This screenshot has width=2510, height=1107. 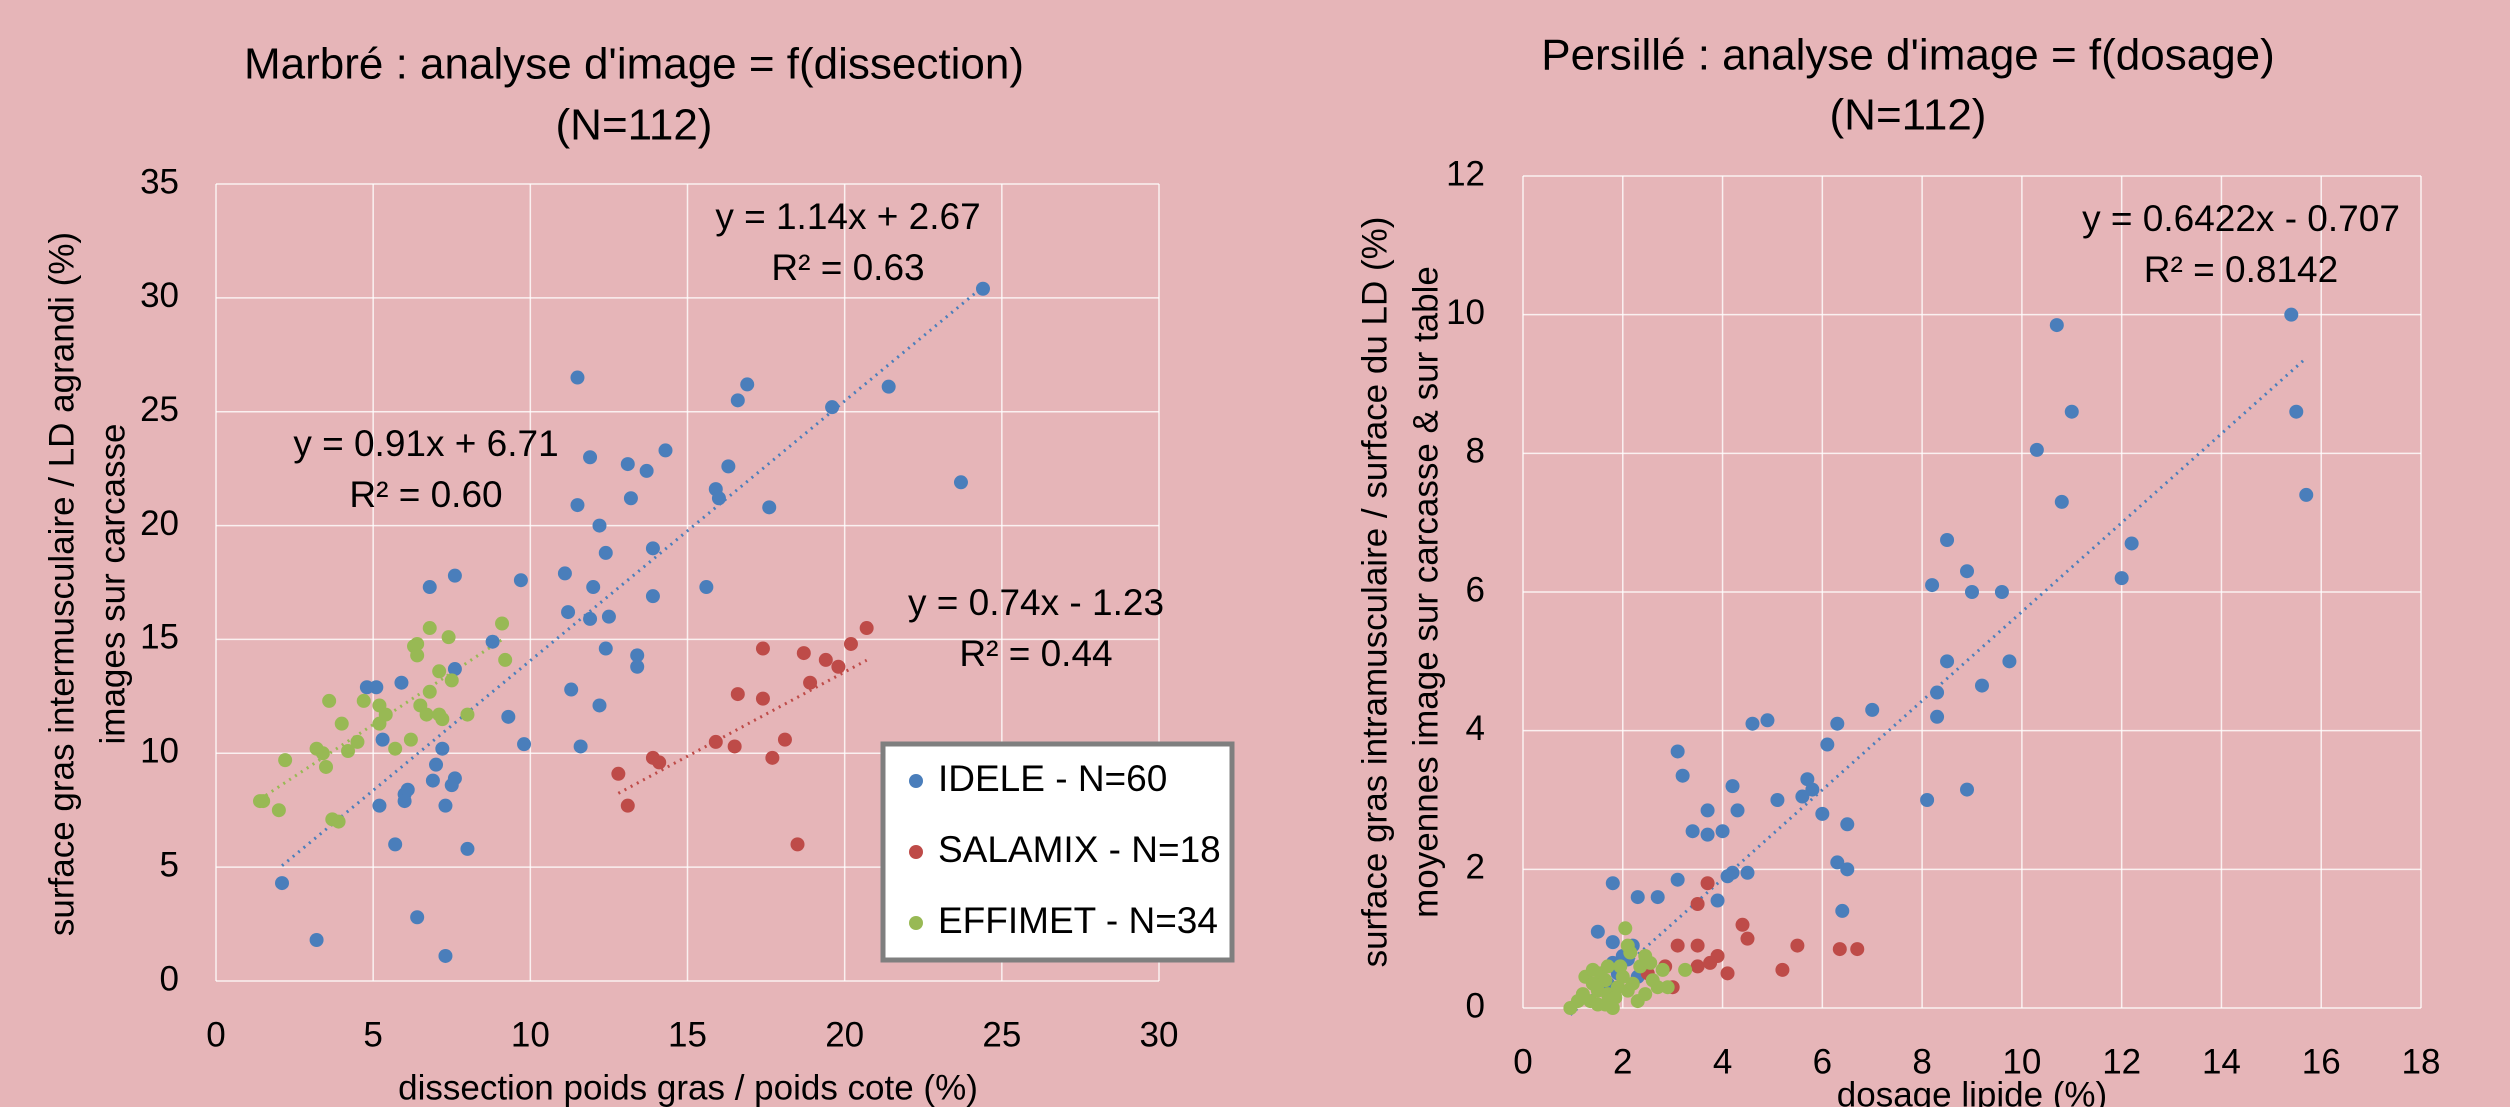 What do you see at coordinates (1822, 1061) in the screenshot?
I see `x-tick-label: 6` at bounding box center [1822, 1061].